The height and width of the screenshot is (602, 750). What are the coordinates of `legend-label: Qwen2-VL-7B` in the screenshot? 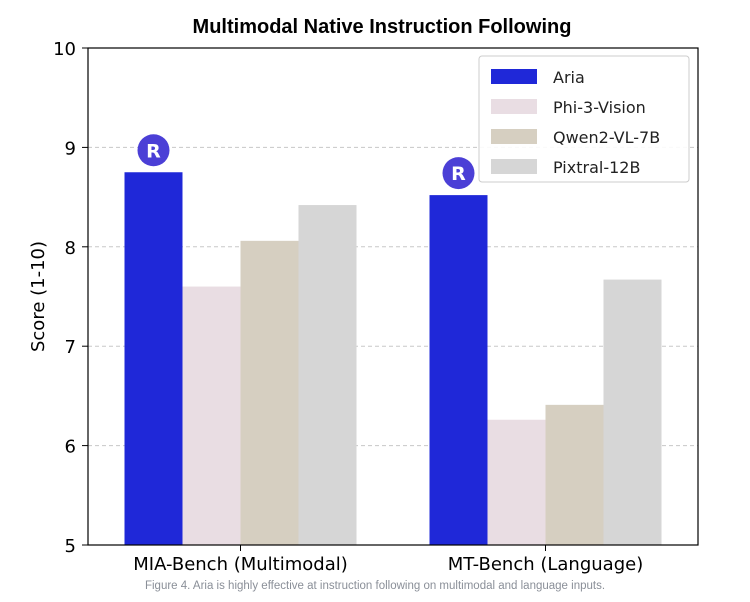 It's located at (606, 137).